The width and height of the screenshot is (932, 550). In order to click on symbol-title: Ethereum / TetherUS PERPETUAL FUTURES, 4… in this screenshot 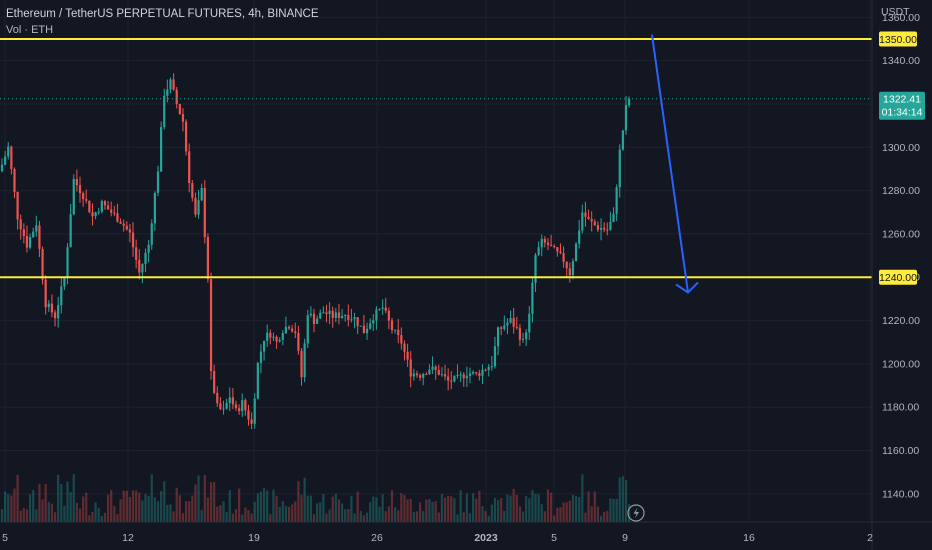, I will do `click(162, 14)`.